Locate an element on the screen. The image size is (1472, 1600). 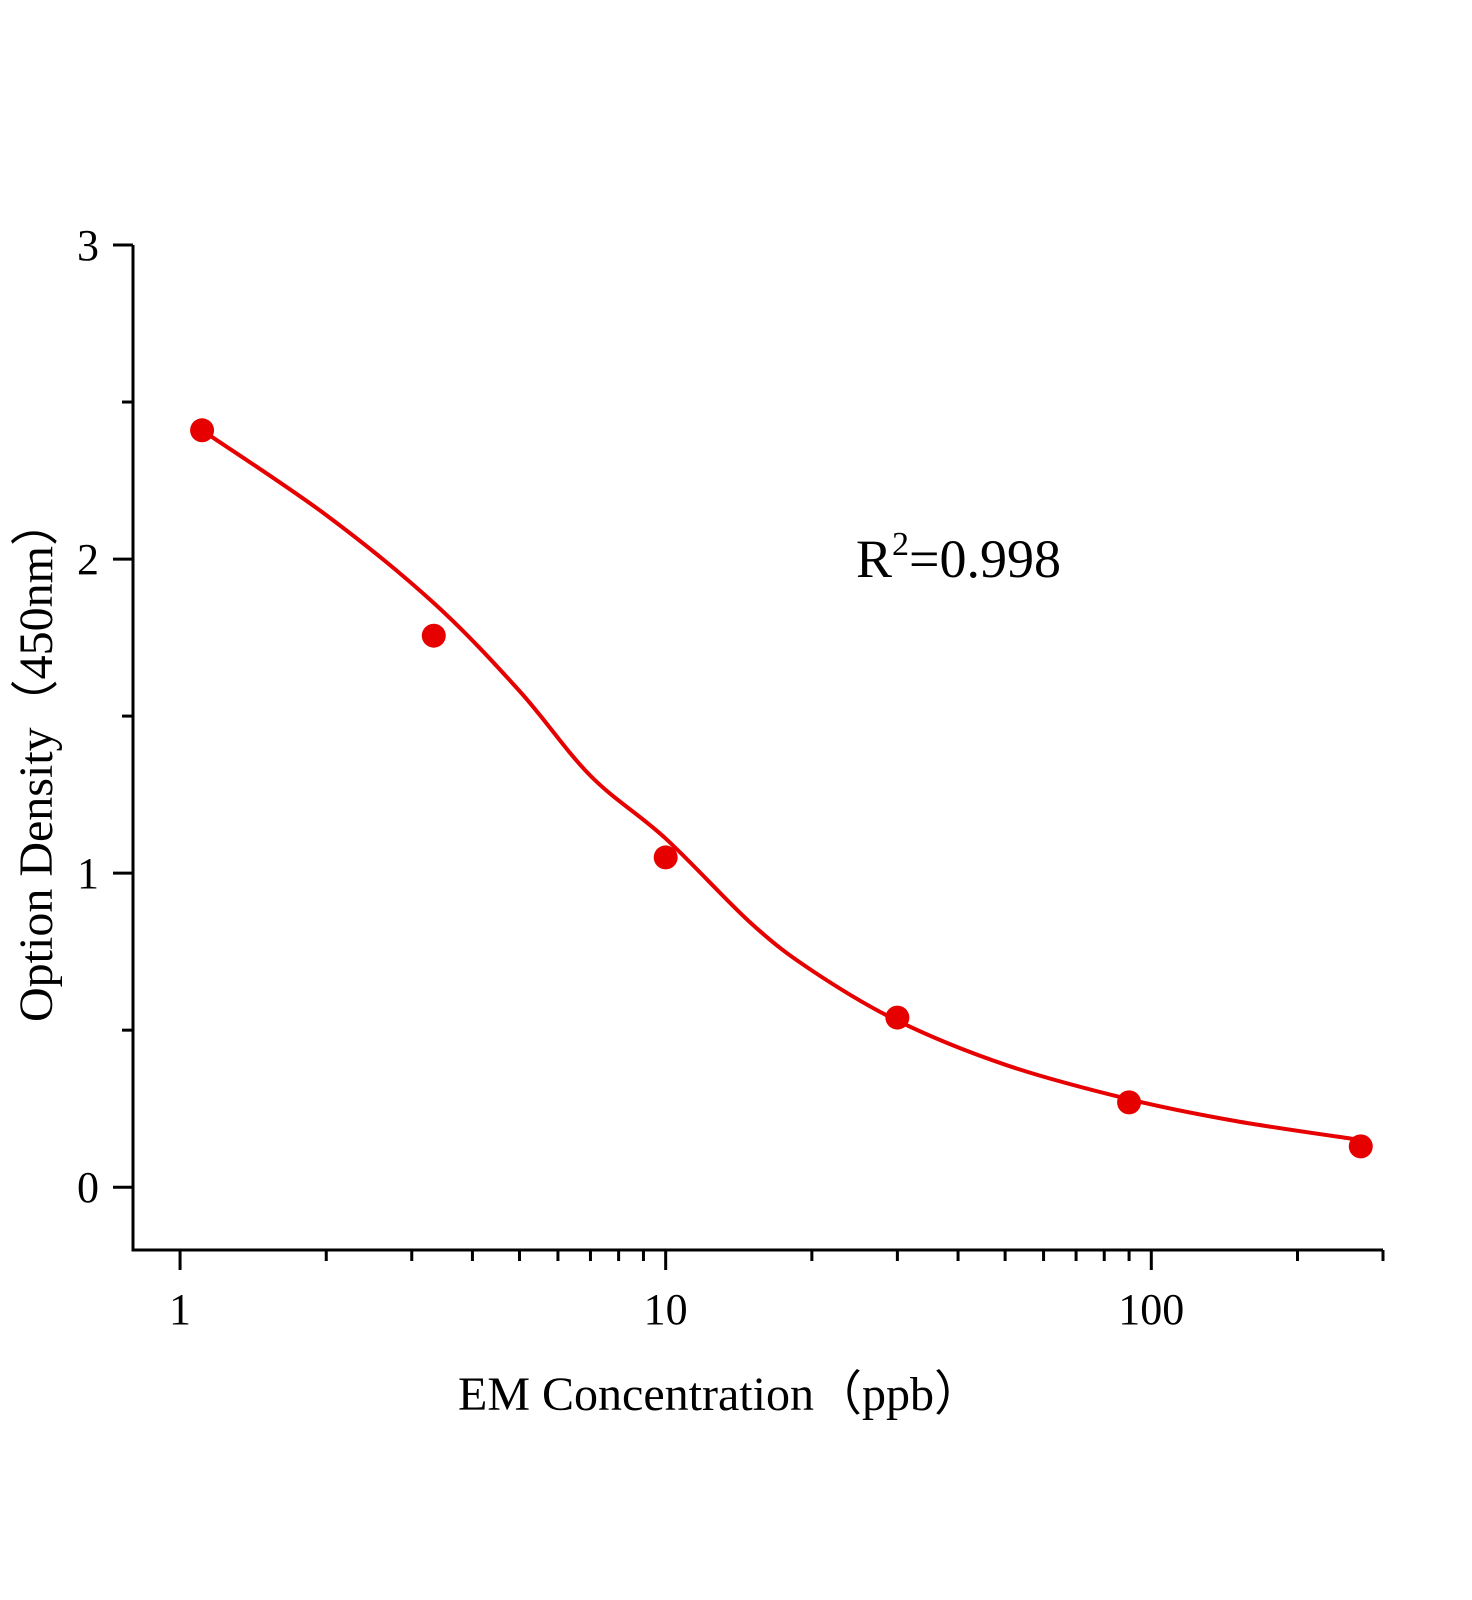
x-tick-label: 100 is located at coordinates (1151, 1309).